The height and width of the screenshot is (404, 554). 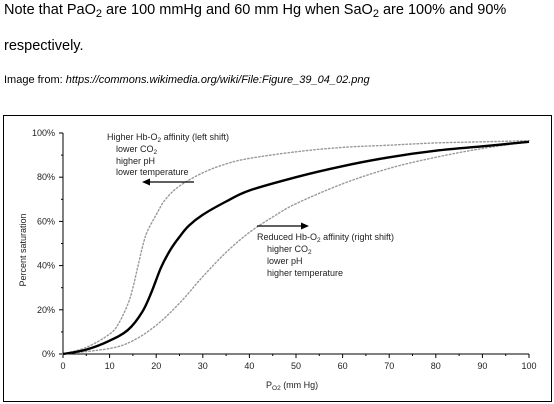 I want to click on right-arrow-icon, so click(x=283, y=226).